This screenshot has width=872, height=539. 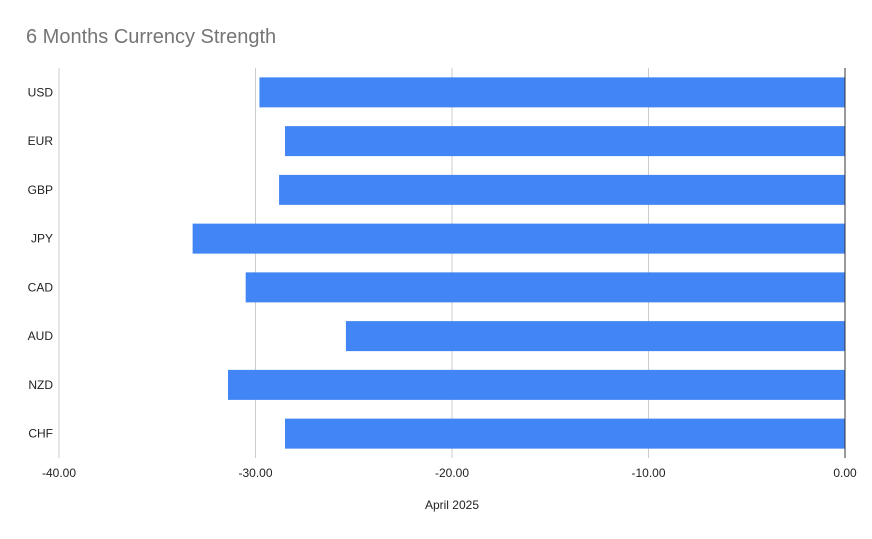 What do you see at coordinates (151, 37) in the screenshot?
I see `chart-title: 6 Months Currency Strength` at bounding box center [151, 37].